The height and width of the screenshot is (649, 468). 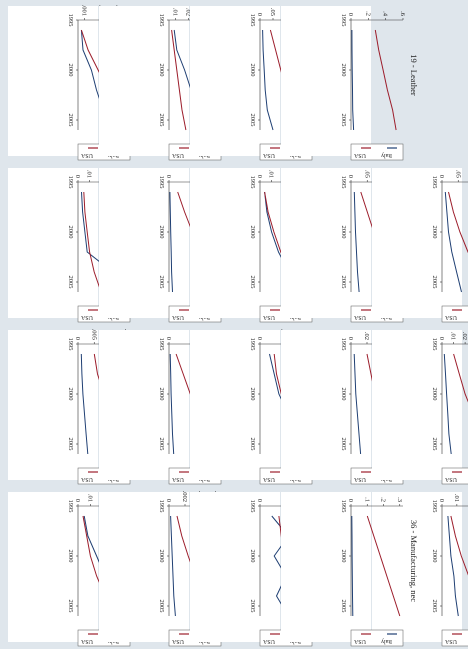 I want to click on y-tick-label: .1, so click(x=366, y=499).